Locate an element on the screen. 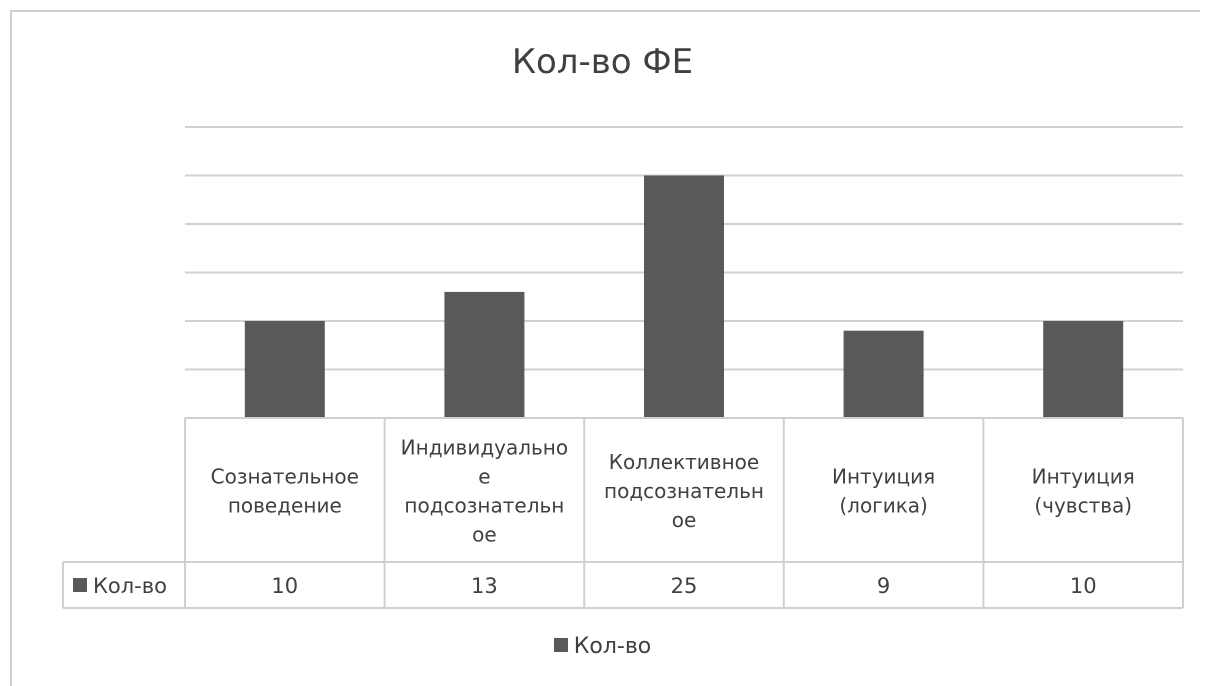 The height and width of the screenshot is (686, 1205). data-label: 9 is located at coordinates (883, 586).